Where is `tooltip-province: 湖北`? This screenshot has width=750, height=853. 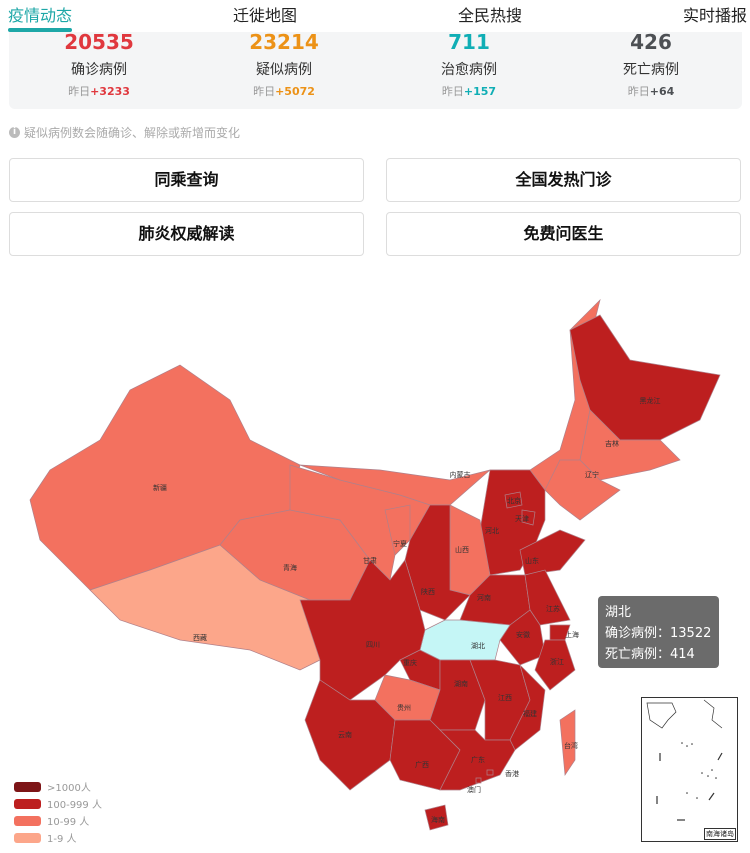
tooltip-province: 湖北 is located at coordinates (618, 612).